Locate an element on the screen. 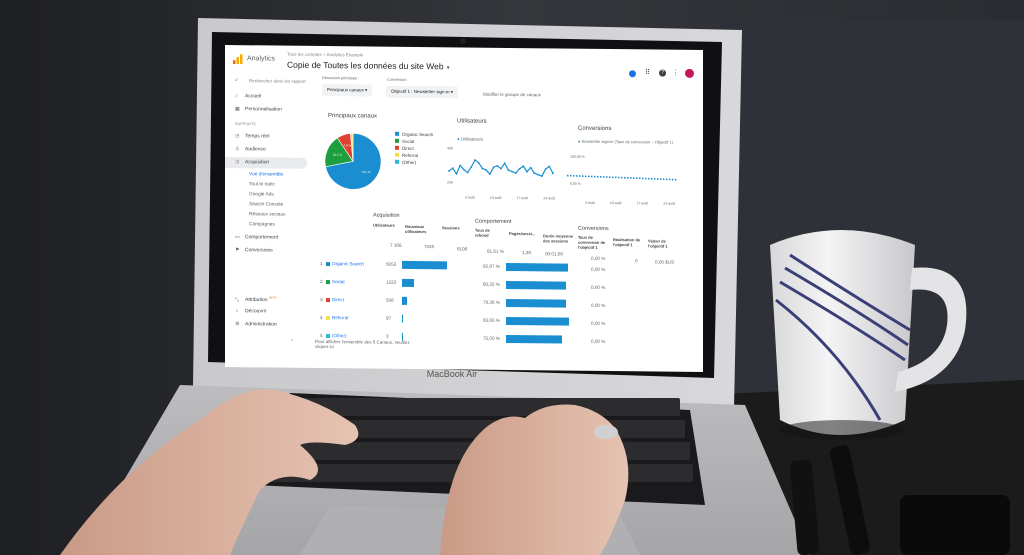  view-selector: Copie de Toutes les données du site Web ▾ is located at coordinates (368, 66).